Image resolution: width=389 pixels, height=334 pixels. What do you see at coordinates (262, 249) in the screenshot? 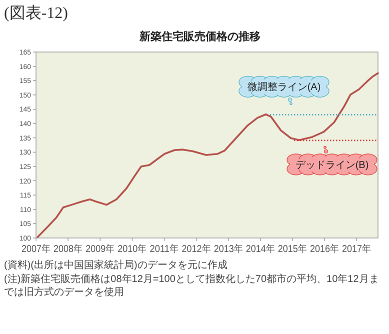
I see `x-tick-label: 2014年` at bounding box center [262, 249].